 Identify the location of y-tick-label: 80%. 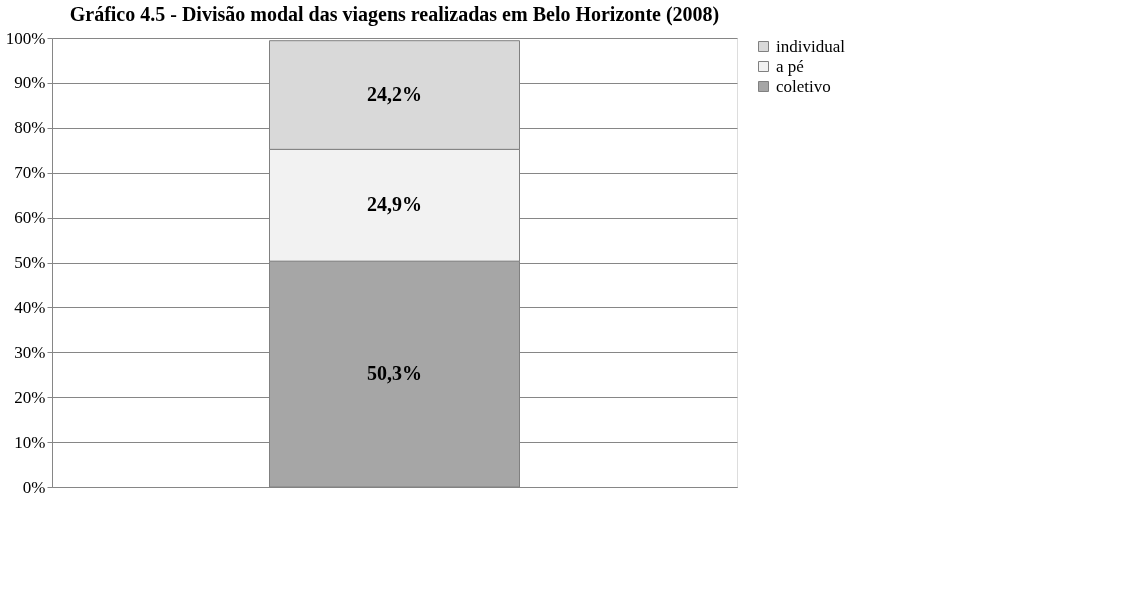
(30, 128).